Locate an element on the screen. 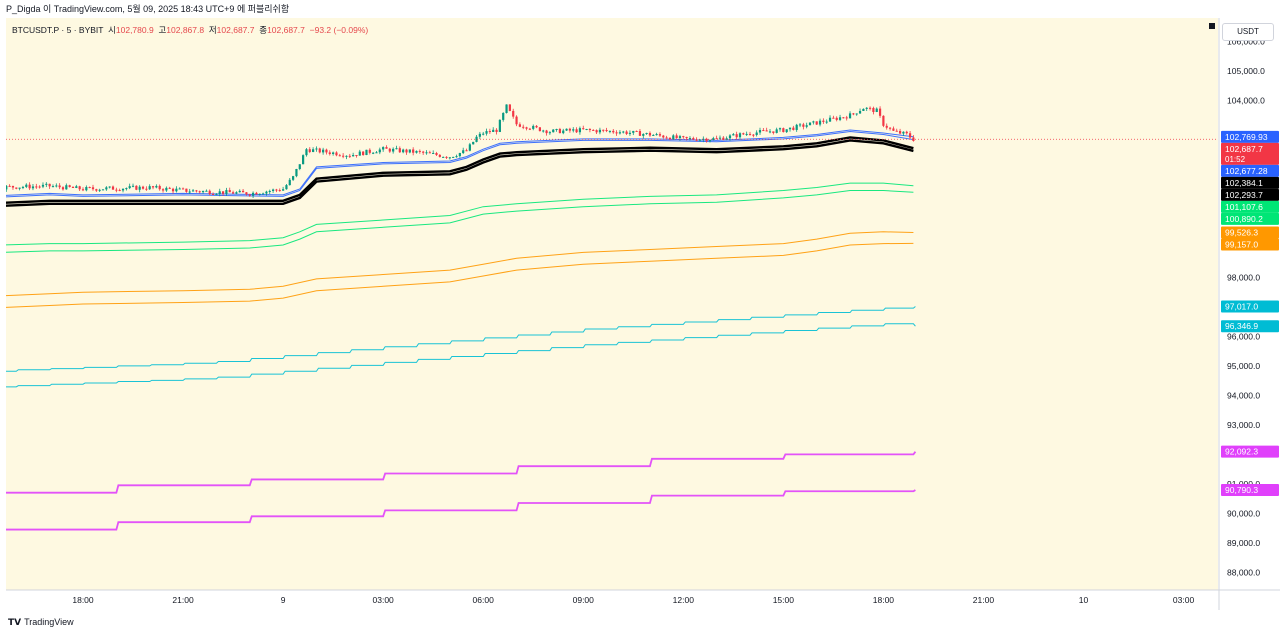  x-tick-label: 03:00 is located at coordinates (1184, 600).